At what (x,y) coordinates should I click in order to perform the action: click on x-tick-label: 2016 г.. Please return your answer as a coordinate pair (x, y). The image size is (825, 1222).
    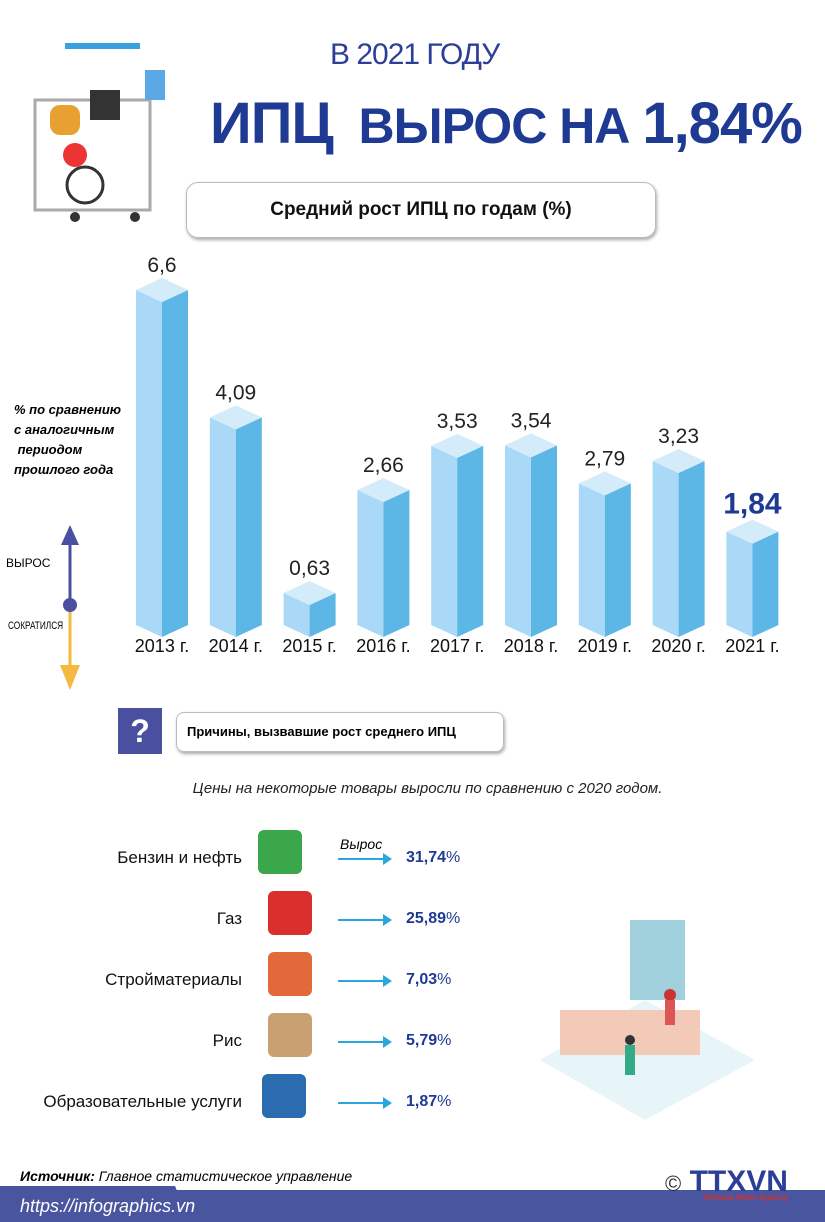
    Looking at the image, I should click on (383, 646).